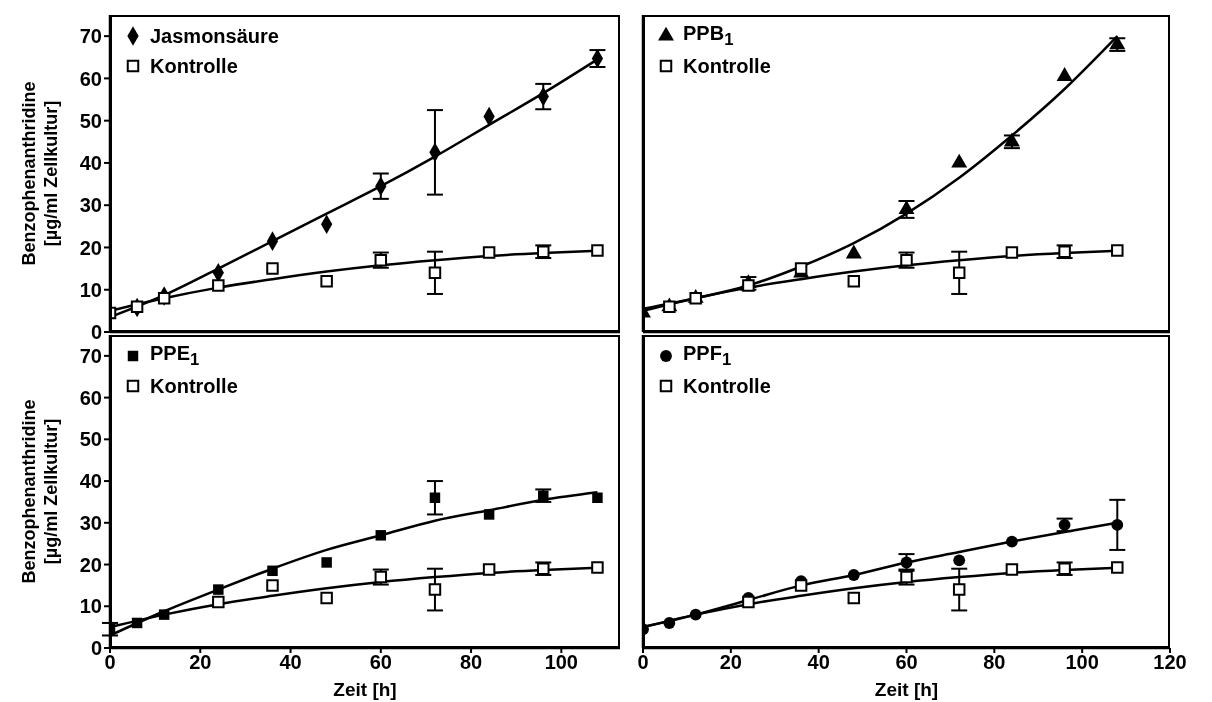  I want to click on legend-label: Jasmonsäure, so click(214, 36).